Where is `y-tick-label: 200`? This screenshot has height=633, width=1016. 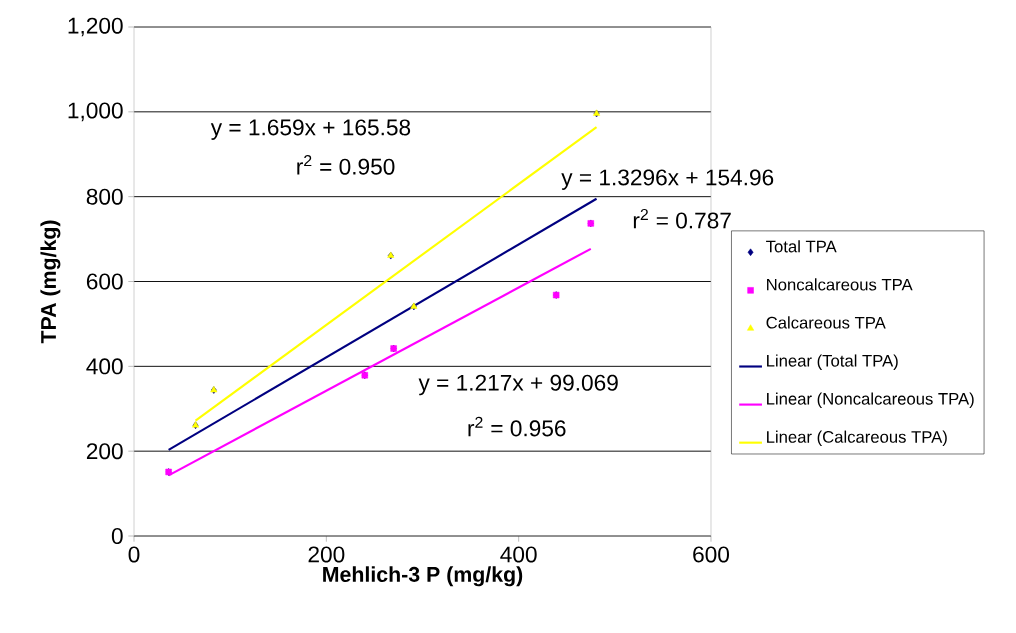
y-tick-label: 200 is located at coordinates (104, 451).